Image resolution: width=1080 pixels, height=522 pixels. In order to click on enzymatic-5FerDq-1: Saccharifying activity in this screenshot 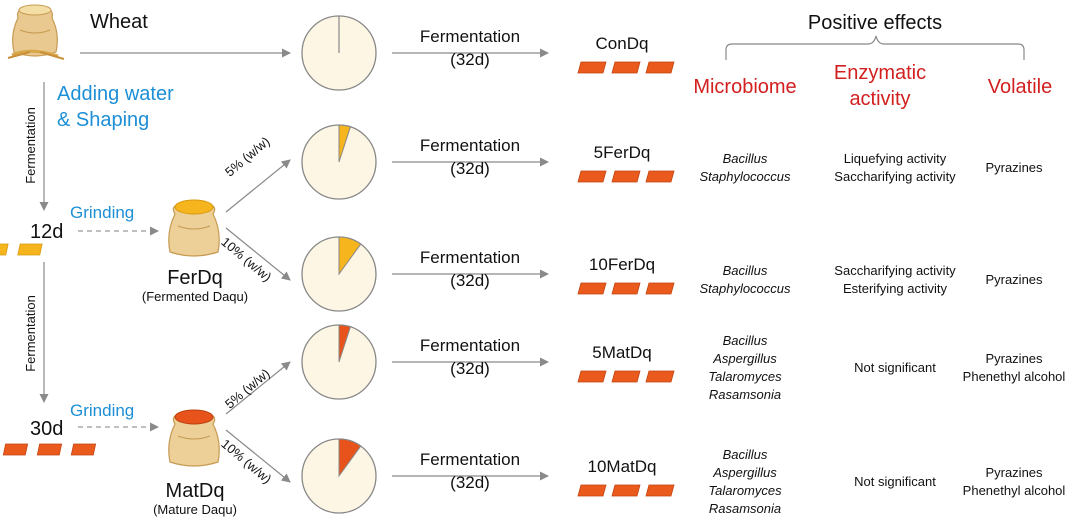, I will do `click(895, 176)`.